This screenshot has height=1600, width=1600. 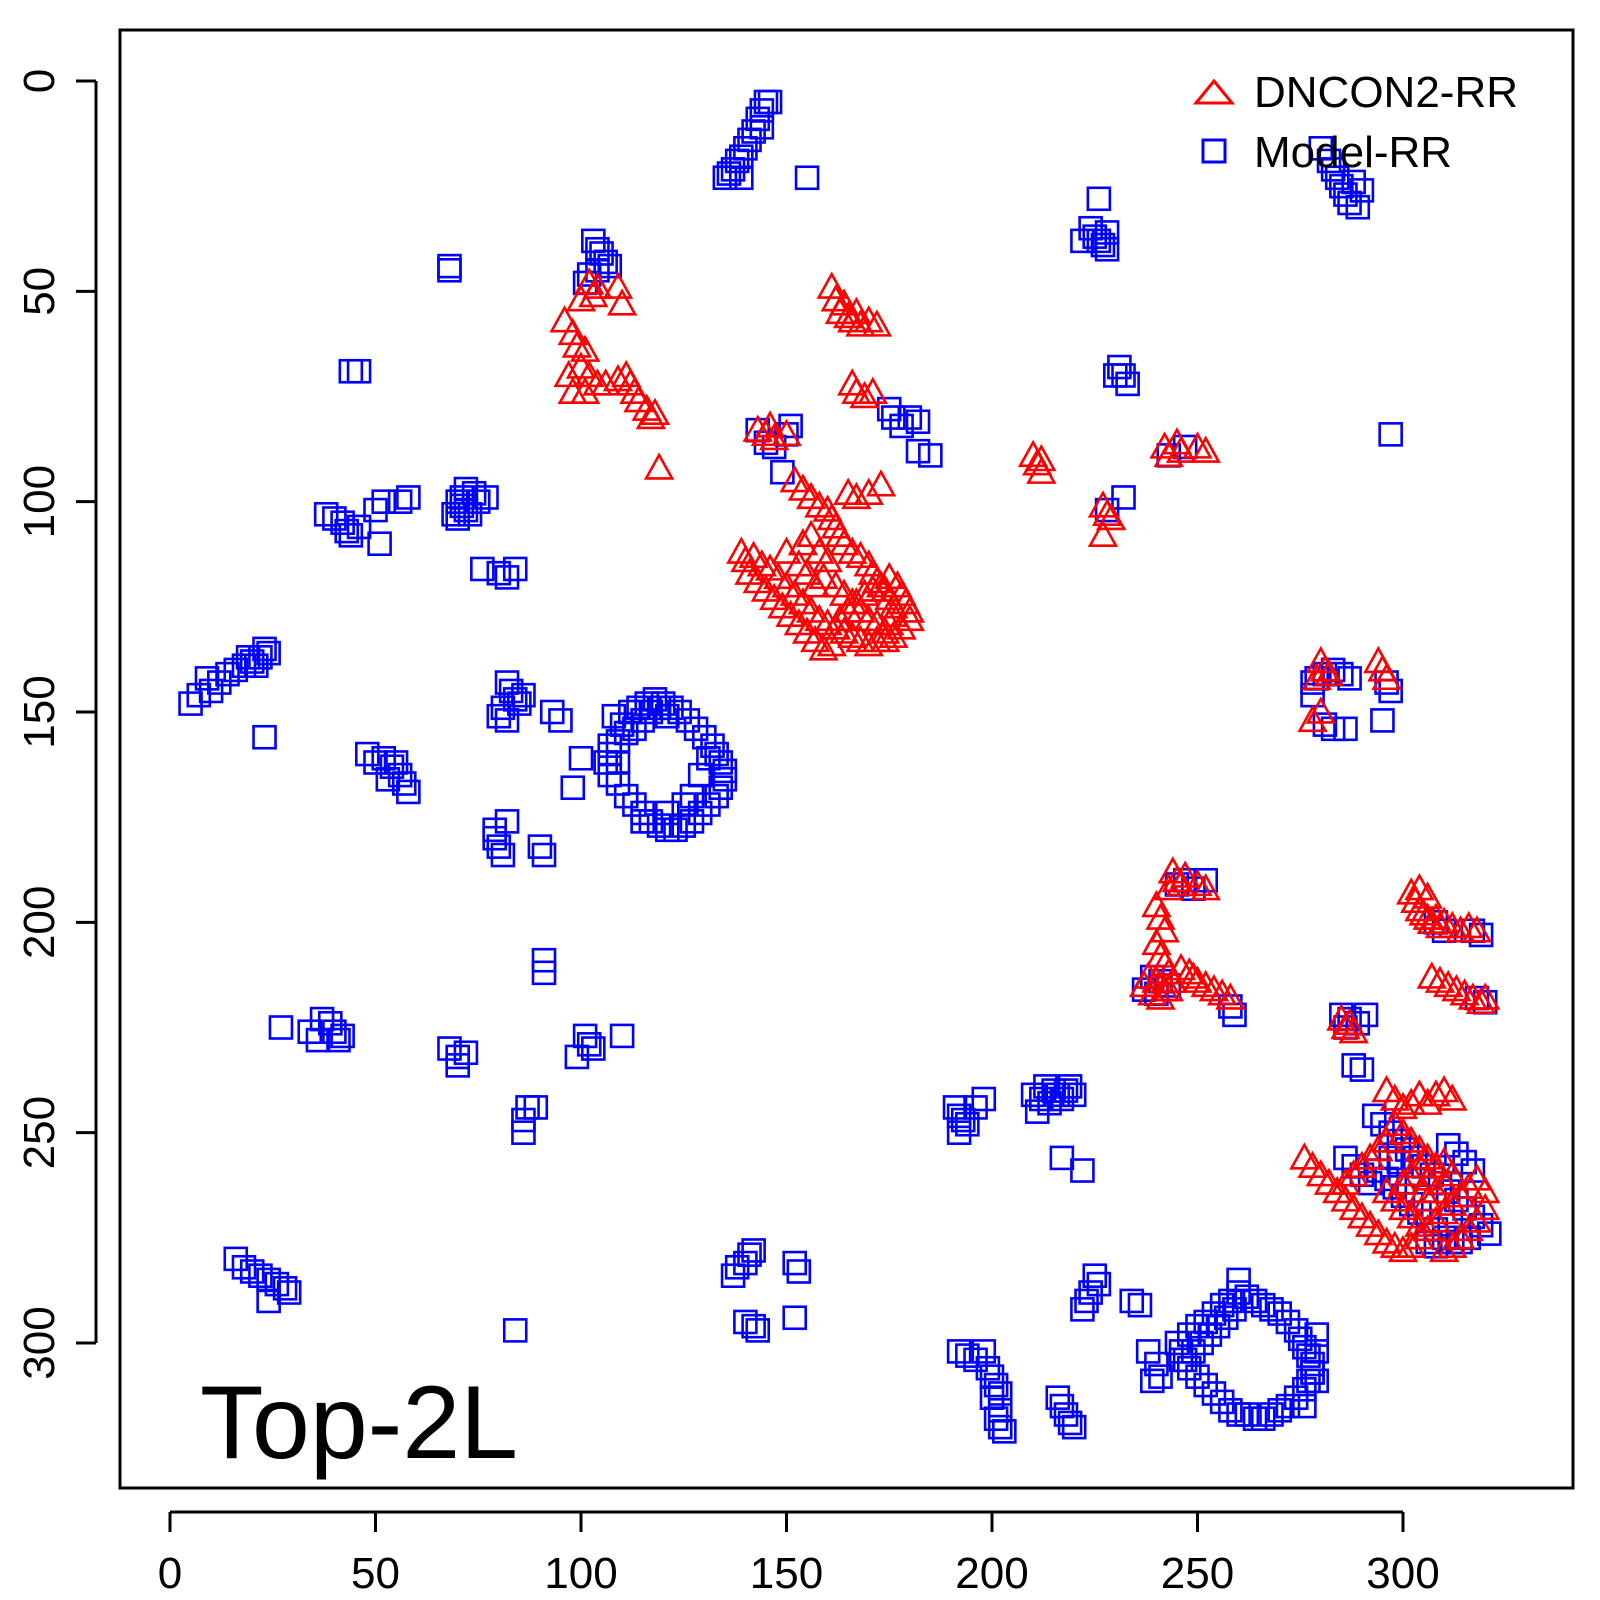 I want to click on legend-triangle-icon, so click(x=1214, y=91).